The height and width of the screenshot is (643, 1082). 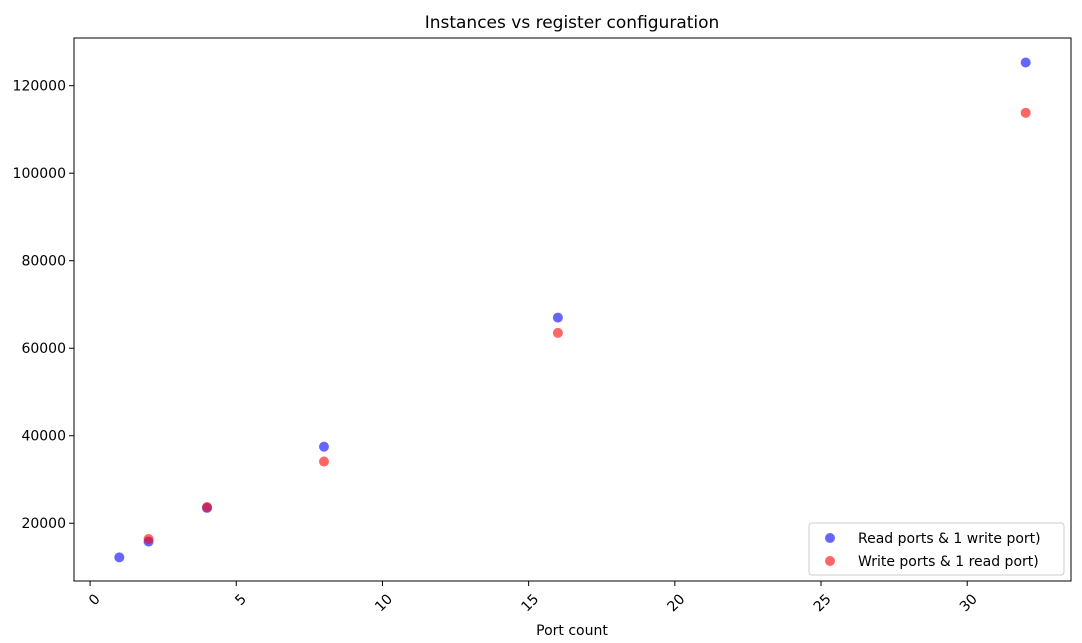 I want to click on legend-marker-read-ports, so click(x=830, y=538).